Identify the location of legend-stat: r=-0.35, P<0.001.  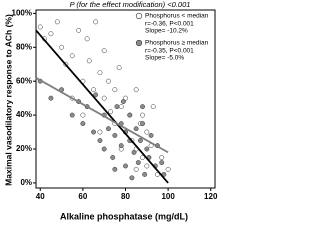
(169, 51).